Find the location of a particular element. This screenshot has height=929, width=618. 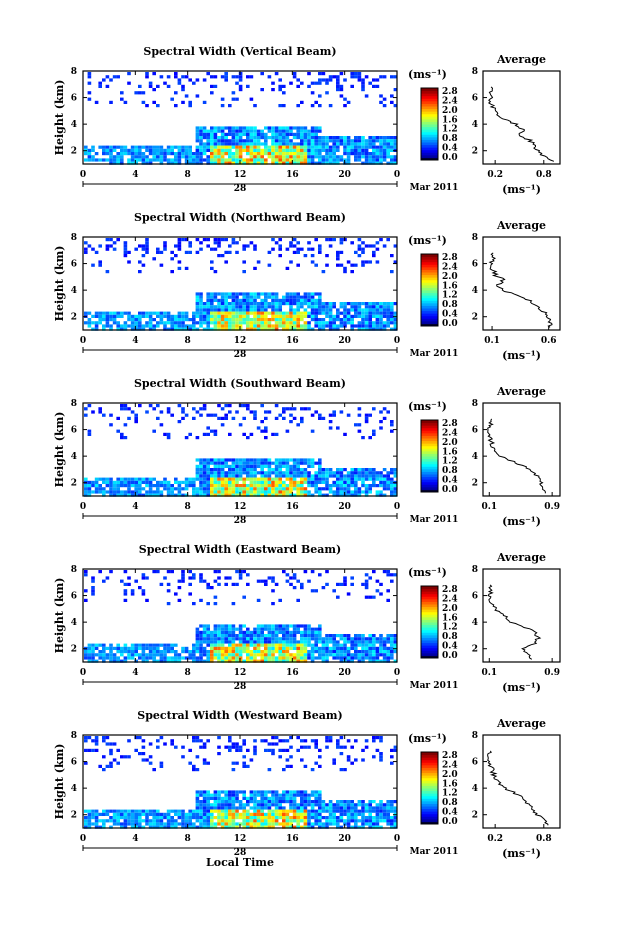

average-frame is located at coordinates (521, 117).